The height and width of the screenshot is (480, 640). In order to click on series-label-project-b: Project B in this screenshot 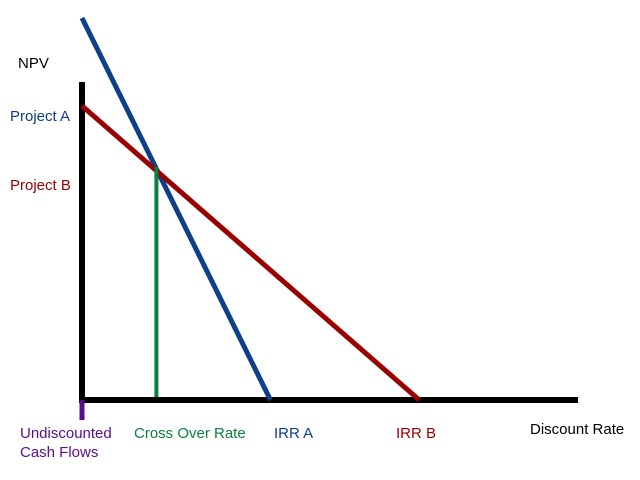, I will do `click(40, 185)`.